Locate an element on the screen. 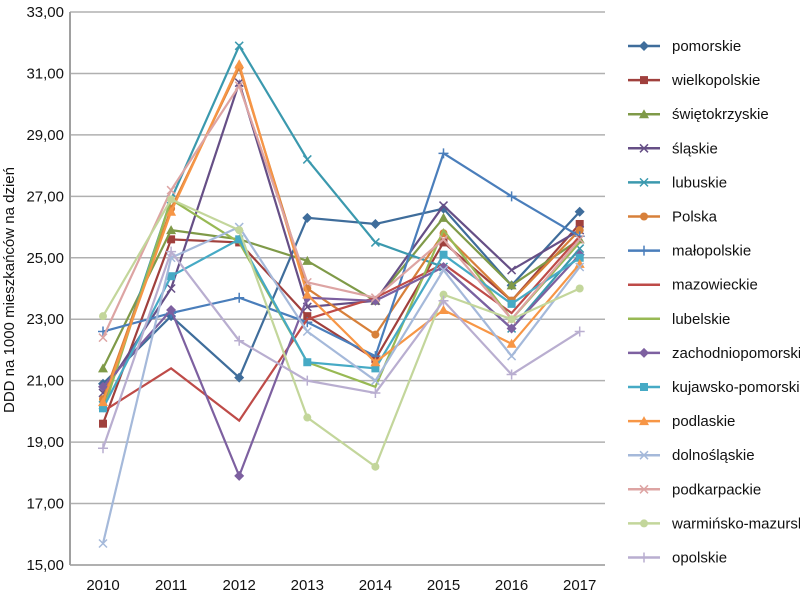  legend-label: mazowieckie is located at coordinates (715, 285).